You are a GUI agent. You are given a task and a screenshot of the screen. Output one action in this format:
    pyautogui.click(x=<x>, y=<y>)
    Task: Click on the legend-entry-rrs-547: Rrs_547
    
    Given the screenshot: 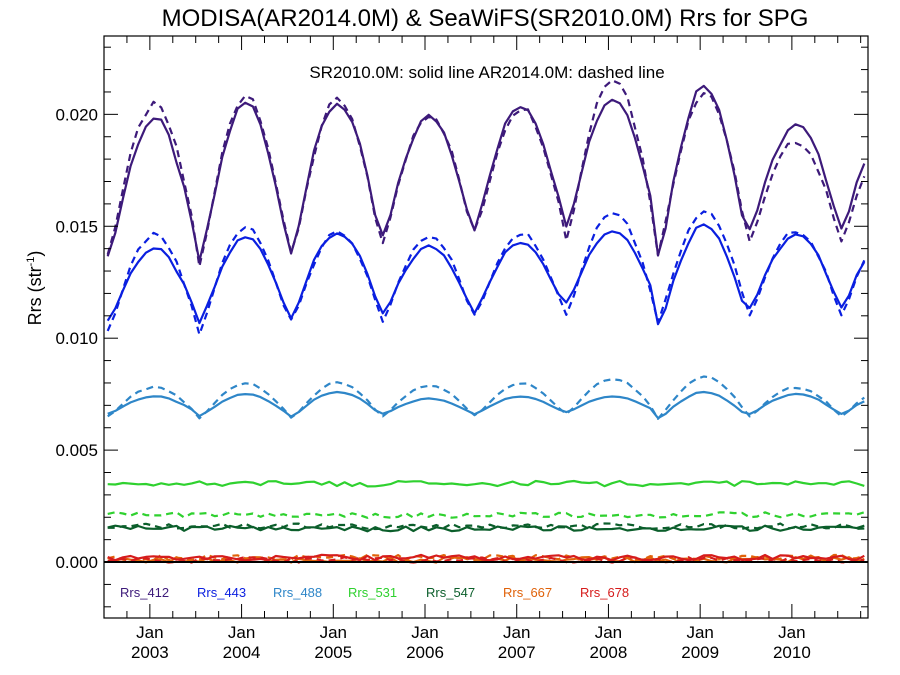 What is the action you would take?
    pyautogui.click(x=450, y=592)
    